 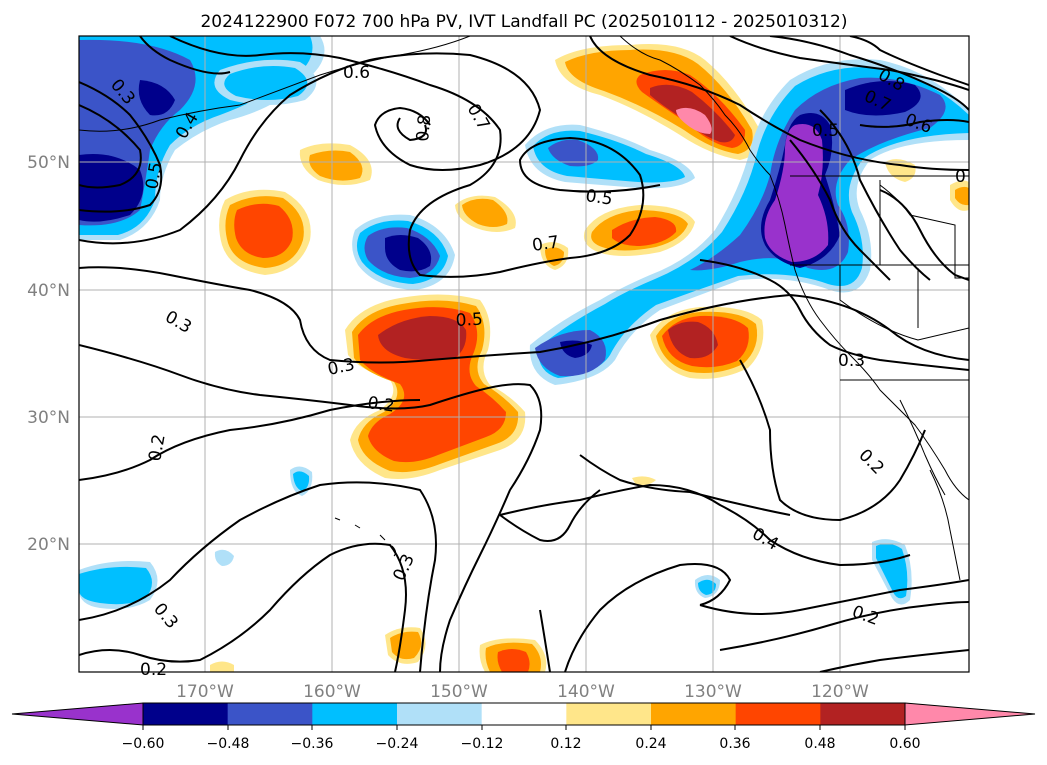 I want to click on colorbar-tick-label: −0.24, so click(x=397, y=744).